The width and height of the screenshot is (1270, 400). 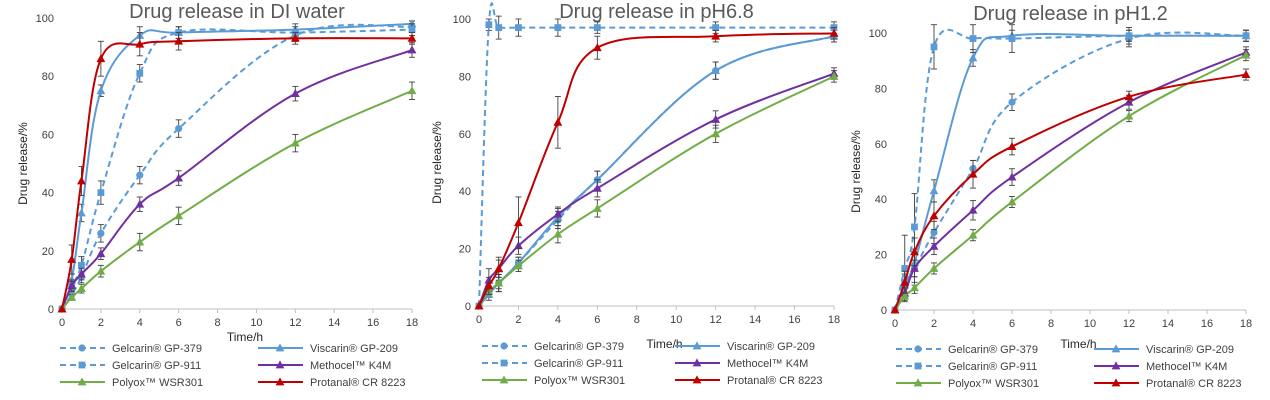 What do you see at coordinates (794, 320) in the screenshot?
I see `x-tick-label: 16` at bounding box center [794, 320].